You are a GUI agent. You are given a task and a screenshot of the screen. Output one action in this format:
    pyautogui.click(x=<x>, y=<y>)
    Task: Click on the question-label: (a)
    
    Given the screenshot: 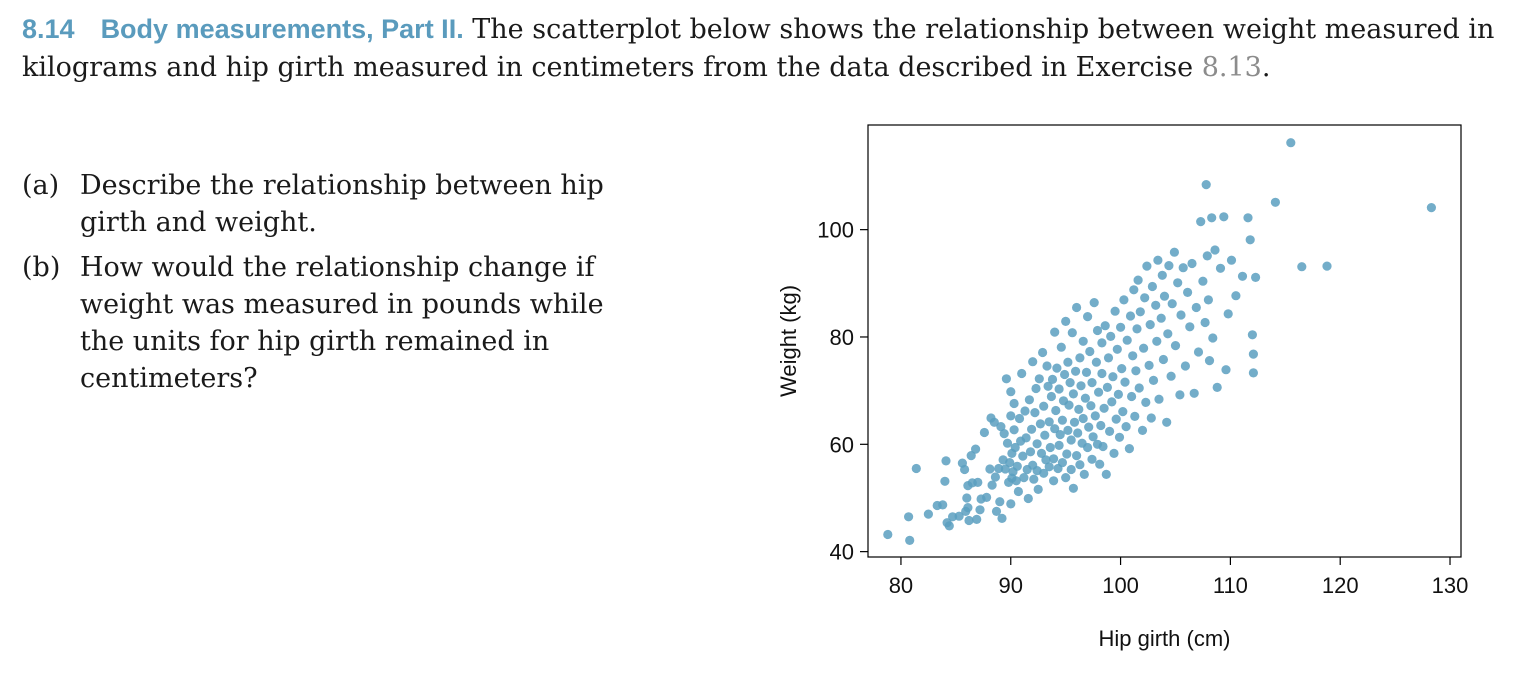 What is the action you would take?
    pyautogui.click(x=41, y=185)
    